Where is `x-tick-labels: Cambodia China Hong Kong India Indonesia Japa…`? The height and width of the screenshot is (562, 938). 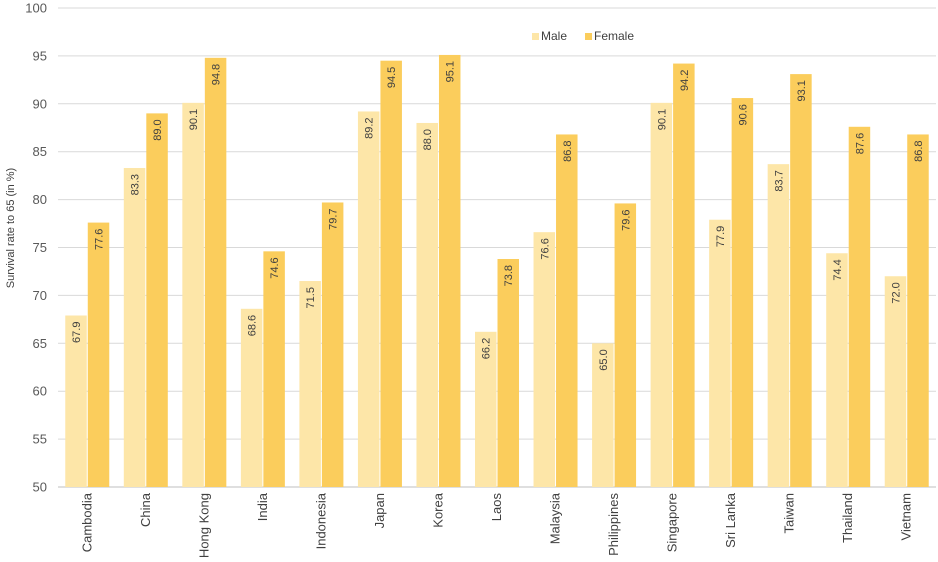 x-tick-labels: Cambodia China Hong Kong India Indonesia Japa… is located at coordinates (496, 525).